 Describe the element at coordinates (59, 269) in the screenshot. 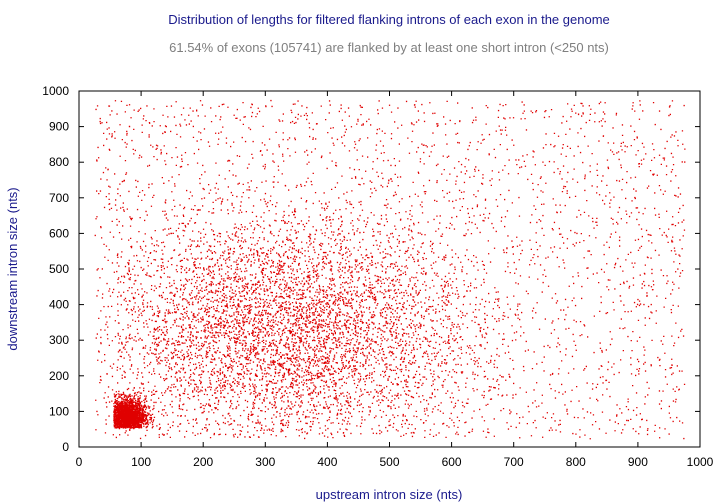

I see `y-tick-label: 500` at that location.